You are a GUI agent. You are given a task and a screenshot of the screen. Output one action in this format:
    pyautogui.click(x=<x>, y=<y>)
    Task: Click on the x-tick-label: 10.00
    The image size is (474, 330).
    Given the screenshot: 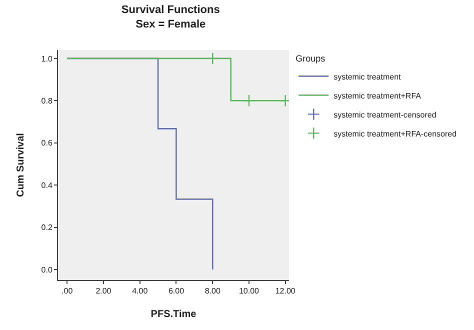 What is the action you would take?
    pyautogui.click(x=249, y=291)
    